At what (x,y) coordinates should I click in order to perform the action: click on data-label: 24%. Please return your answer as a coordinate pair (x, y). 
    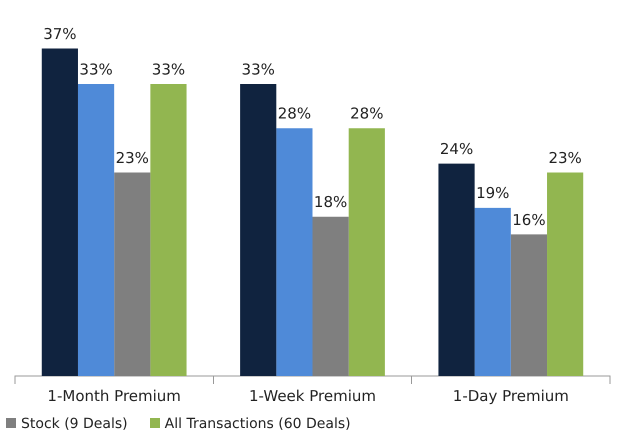
    Looking at the image, I should click on (457, 149).